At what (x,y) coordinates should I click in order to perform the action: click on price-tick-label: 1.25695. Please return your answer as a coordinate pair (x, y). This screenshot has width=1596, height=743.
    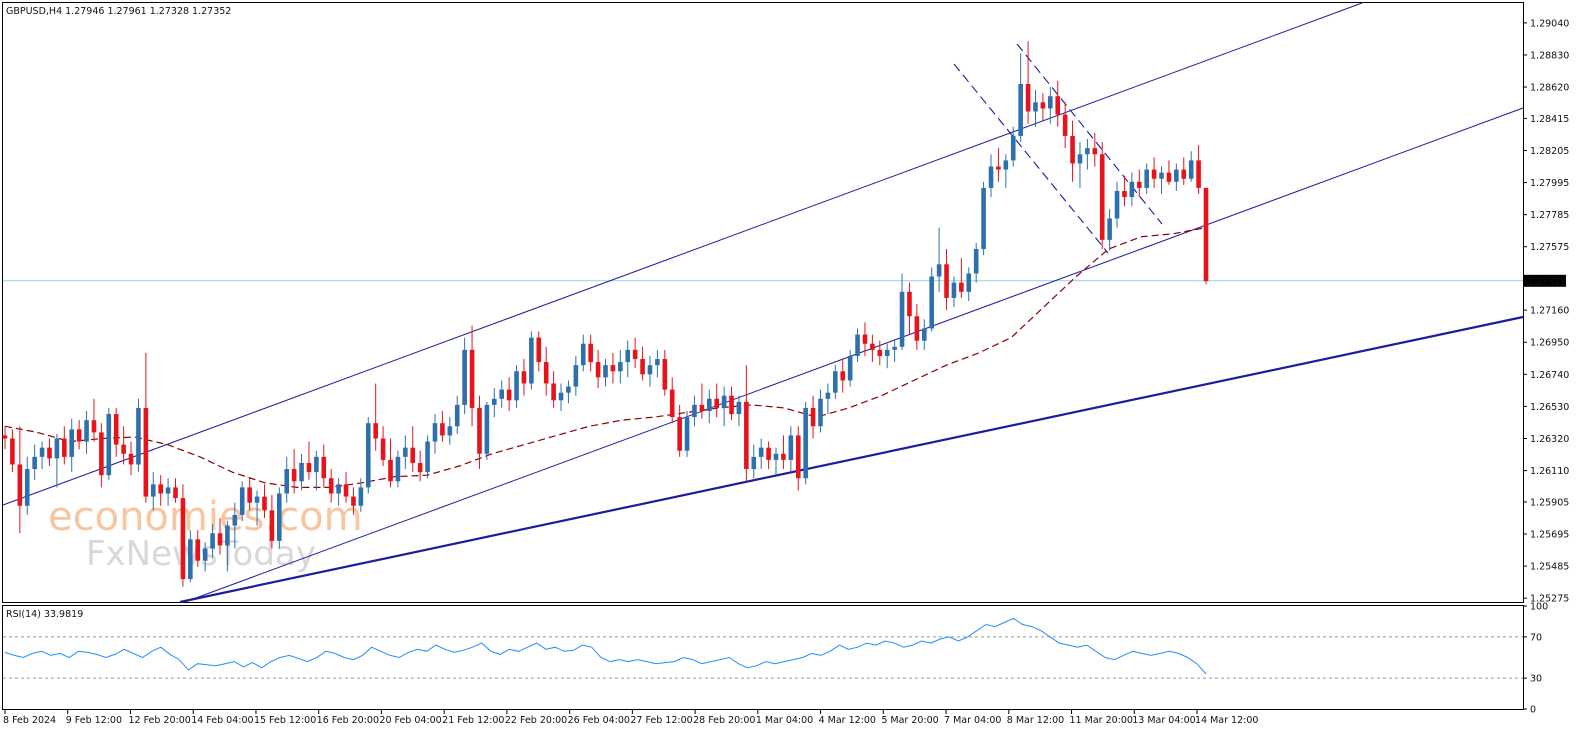
    Looking at the image, I should click on (1549, 535).